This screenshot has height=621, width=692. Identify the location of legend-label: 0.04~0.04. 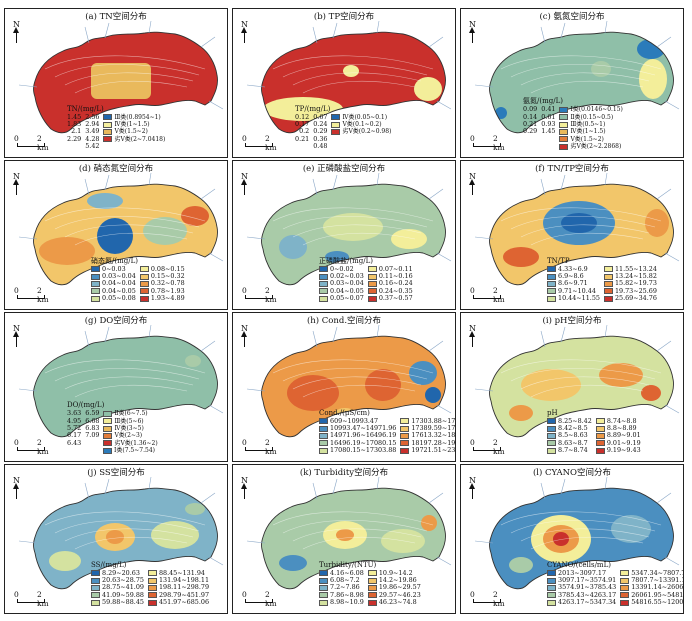
(119, 283).